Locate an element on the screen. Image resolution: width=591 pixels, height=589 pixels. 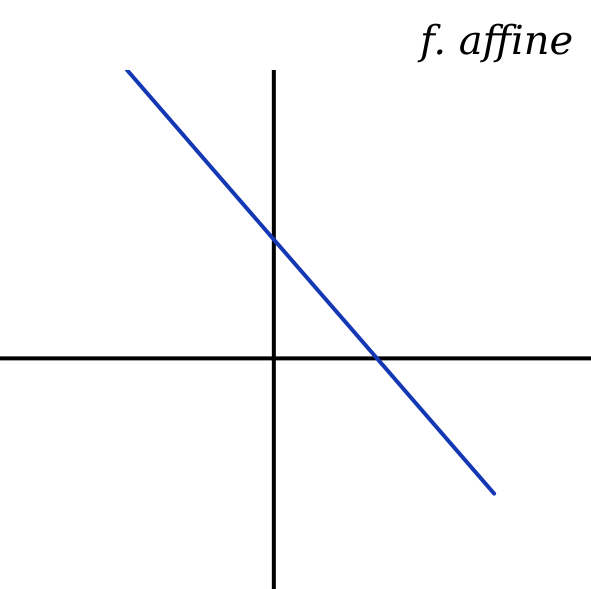
chart-title: f. affine is located at coordinates (497, 41).